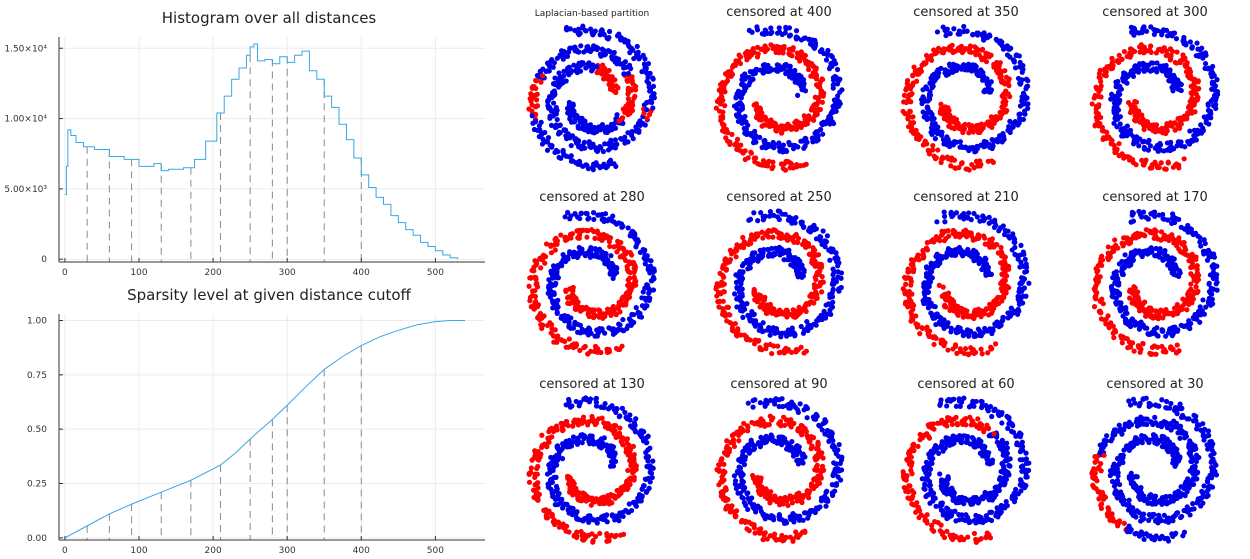 Image resolution: width=1250 pixels, height=559 pixels. Describe the element at coordinates (591, 91) in the screenshot. I see `spiral-panel: Laplacian-based partition` at that location.